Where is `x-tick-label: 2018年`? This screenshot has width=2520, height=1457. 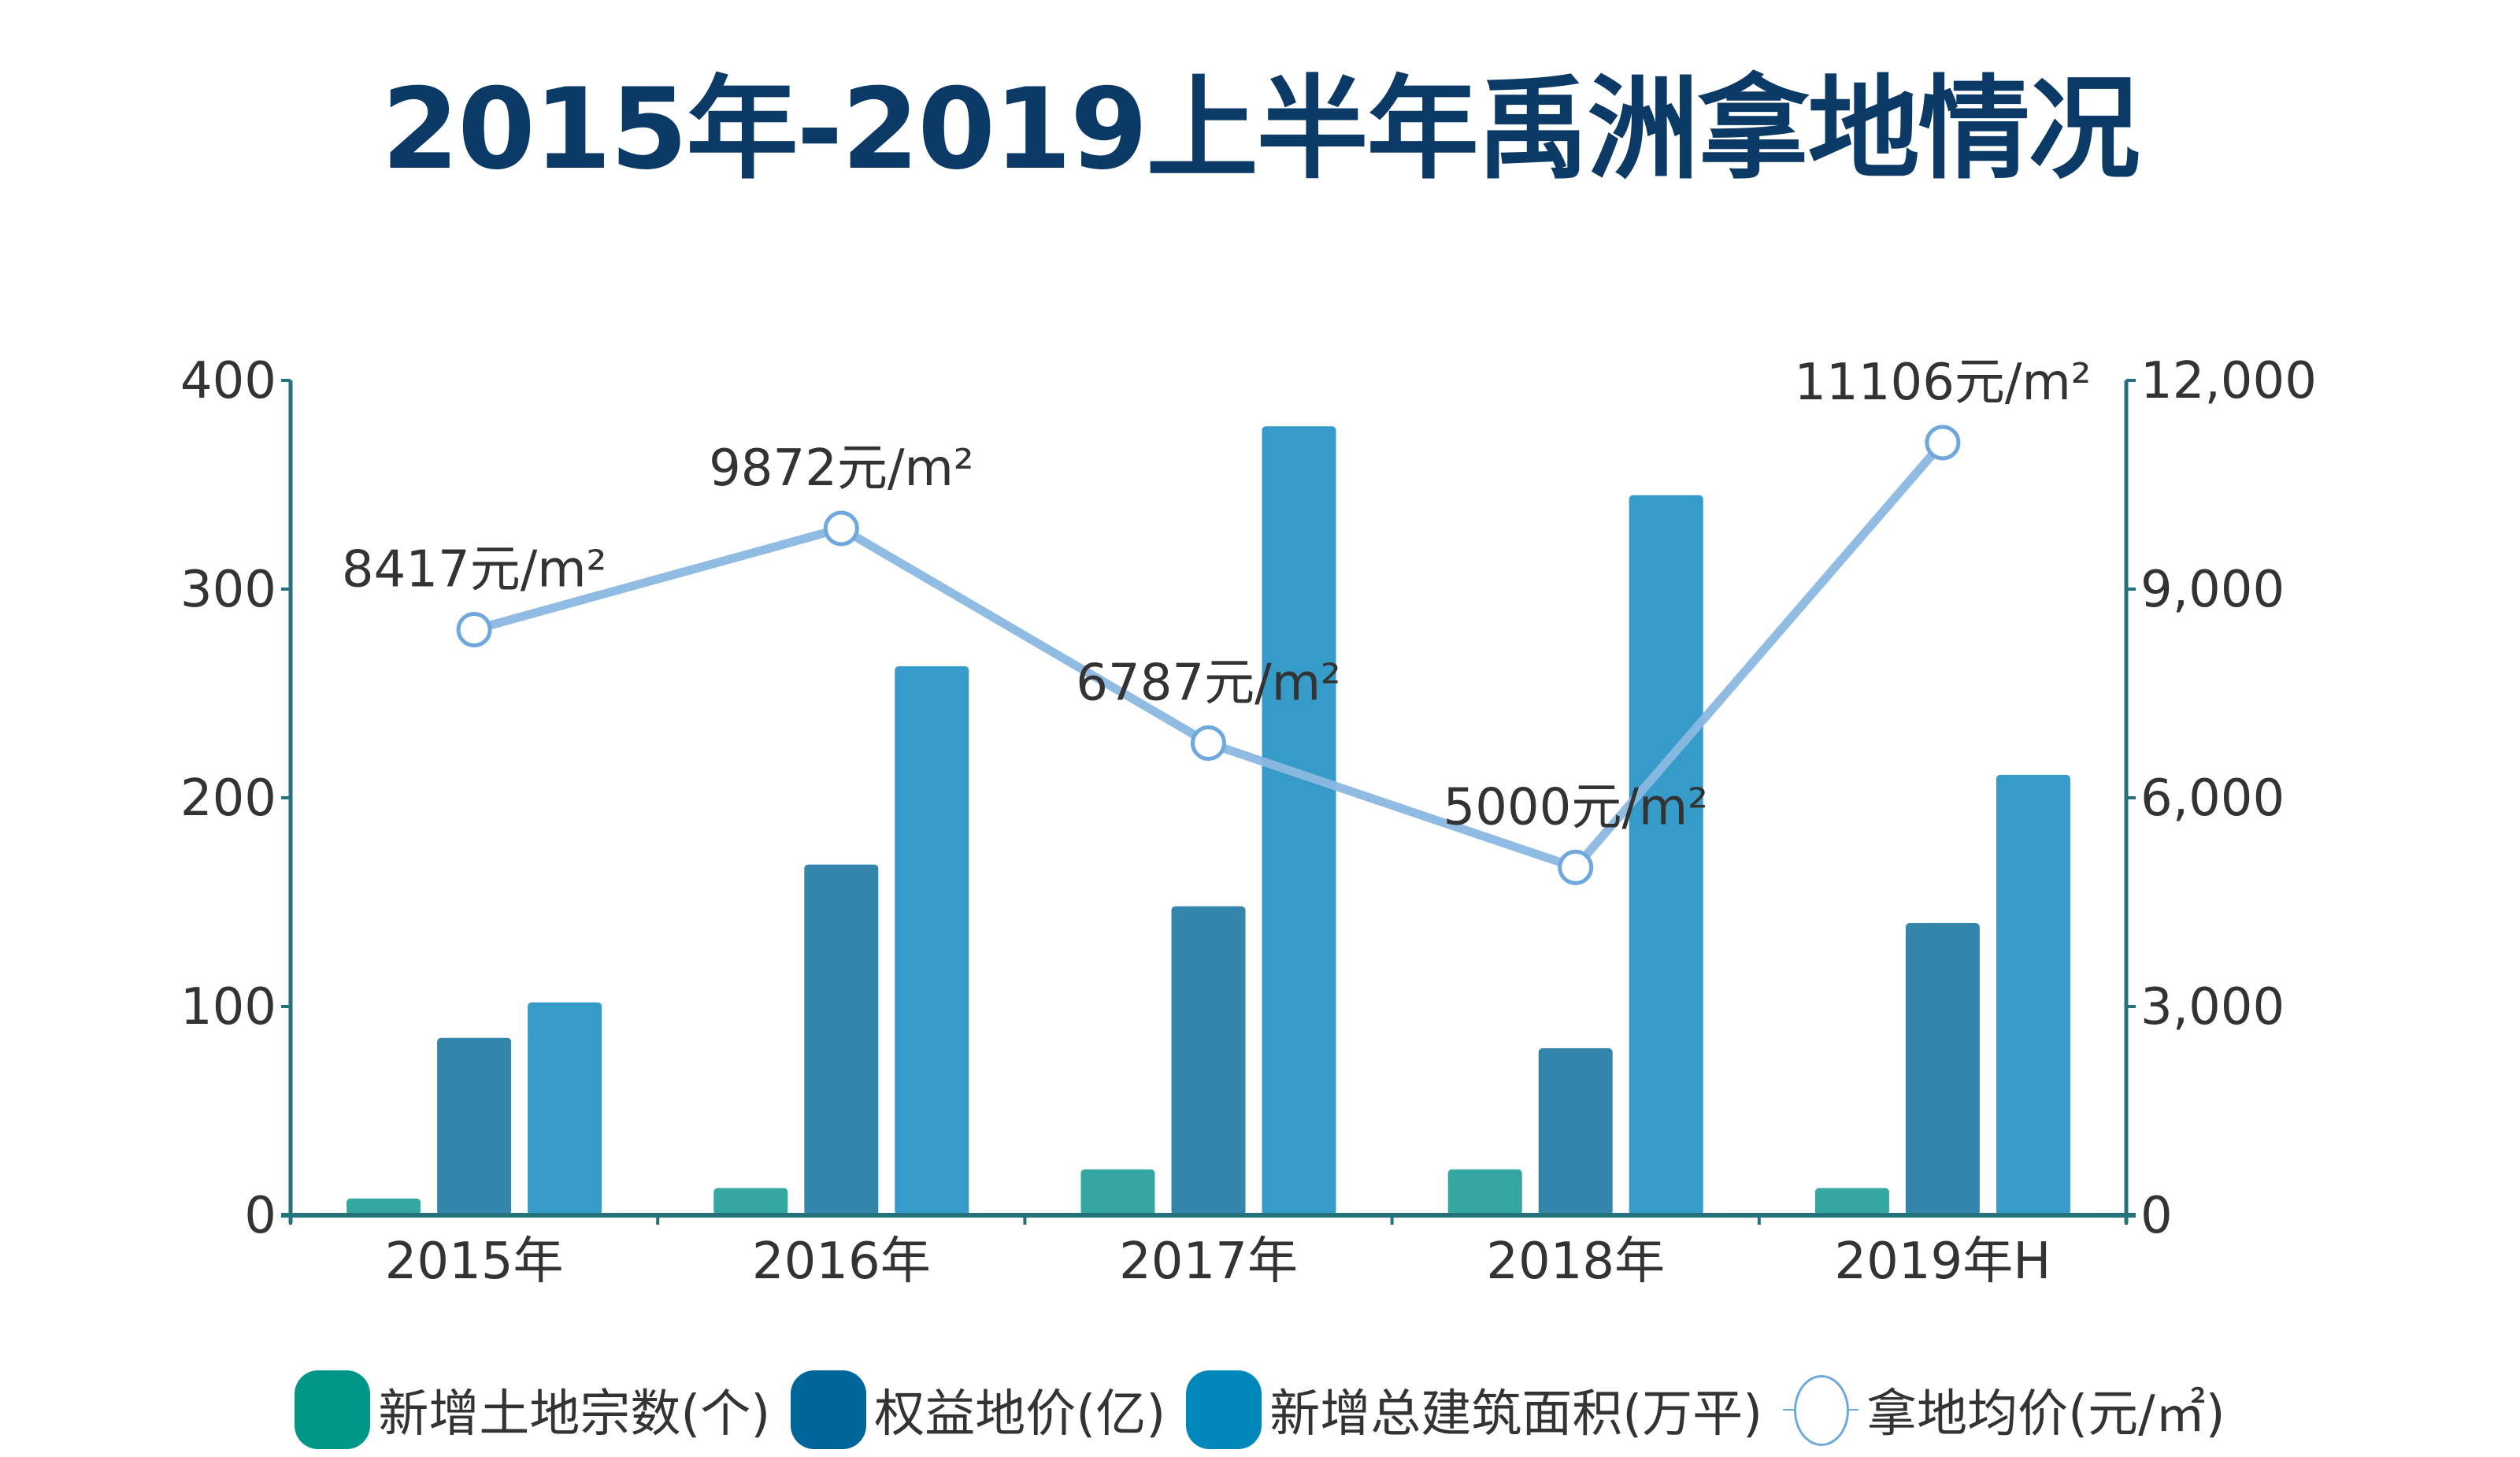 x-tick-label: 2018年 is located at coordinates (1575, 1262).